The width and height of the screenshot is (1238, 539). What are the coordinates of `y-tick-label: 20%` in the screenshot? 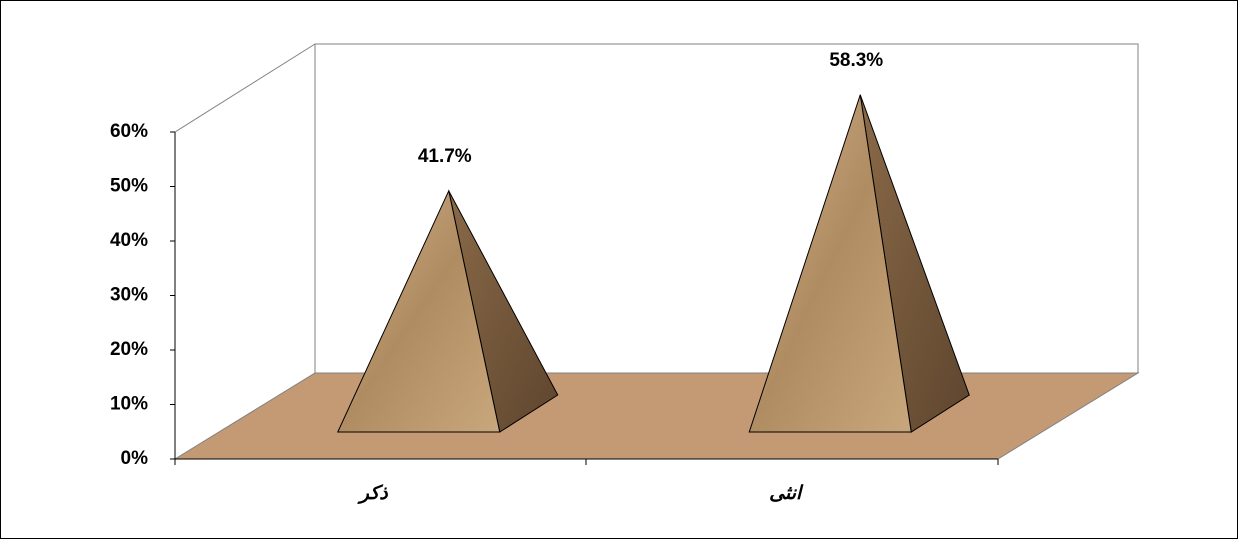 It's located at (129, 349).